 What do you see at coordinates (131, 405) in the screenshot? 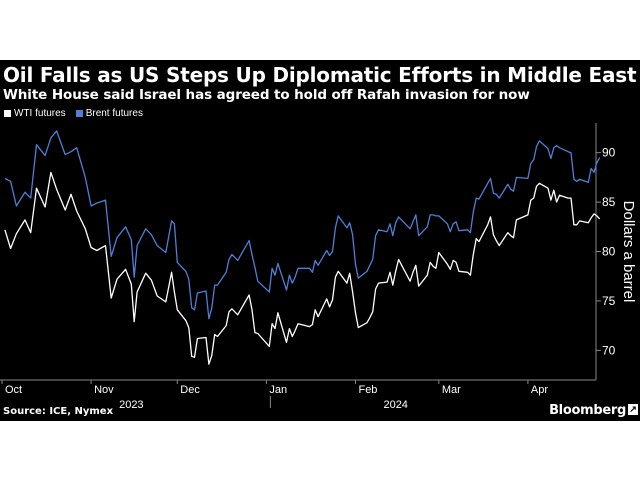
I see `x-year-label: 2023` at bounding box center [131, 405].